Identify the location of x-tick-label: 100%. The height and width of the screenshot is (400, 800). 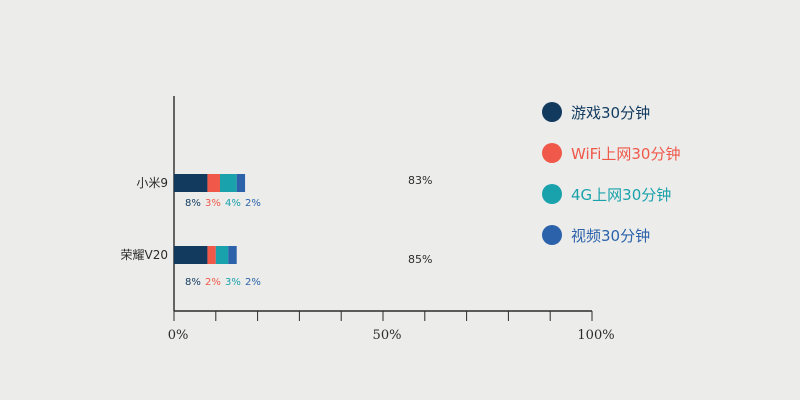
(595, 335).